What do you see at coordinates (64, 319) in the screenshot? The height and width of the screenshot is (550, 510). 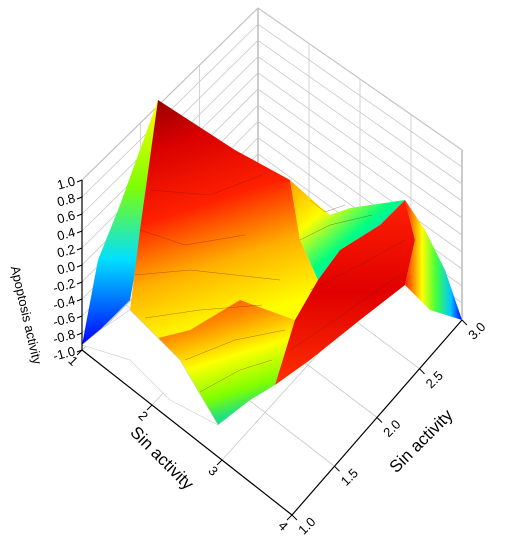 I see `z-tick-label: -0.6` at bounding box center [64, 319].